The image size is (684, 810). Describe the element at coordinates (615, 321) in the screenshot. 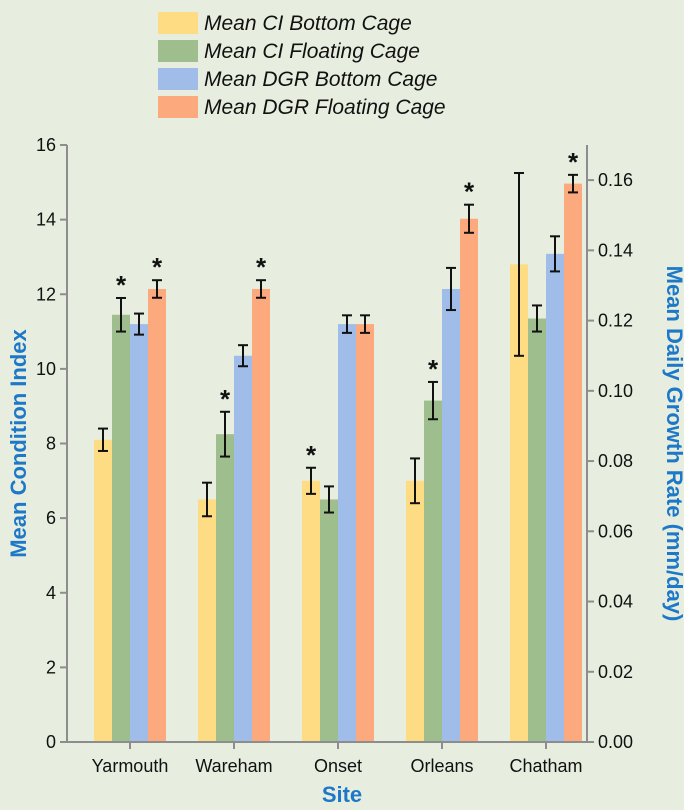

I see `right-tick-label-0.12: 0.12` at that location.